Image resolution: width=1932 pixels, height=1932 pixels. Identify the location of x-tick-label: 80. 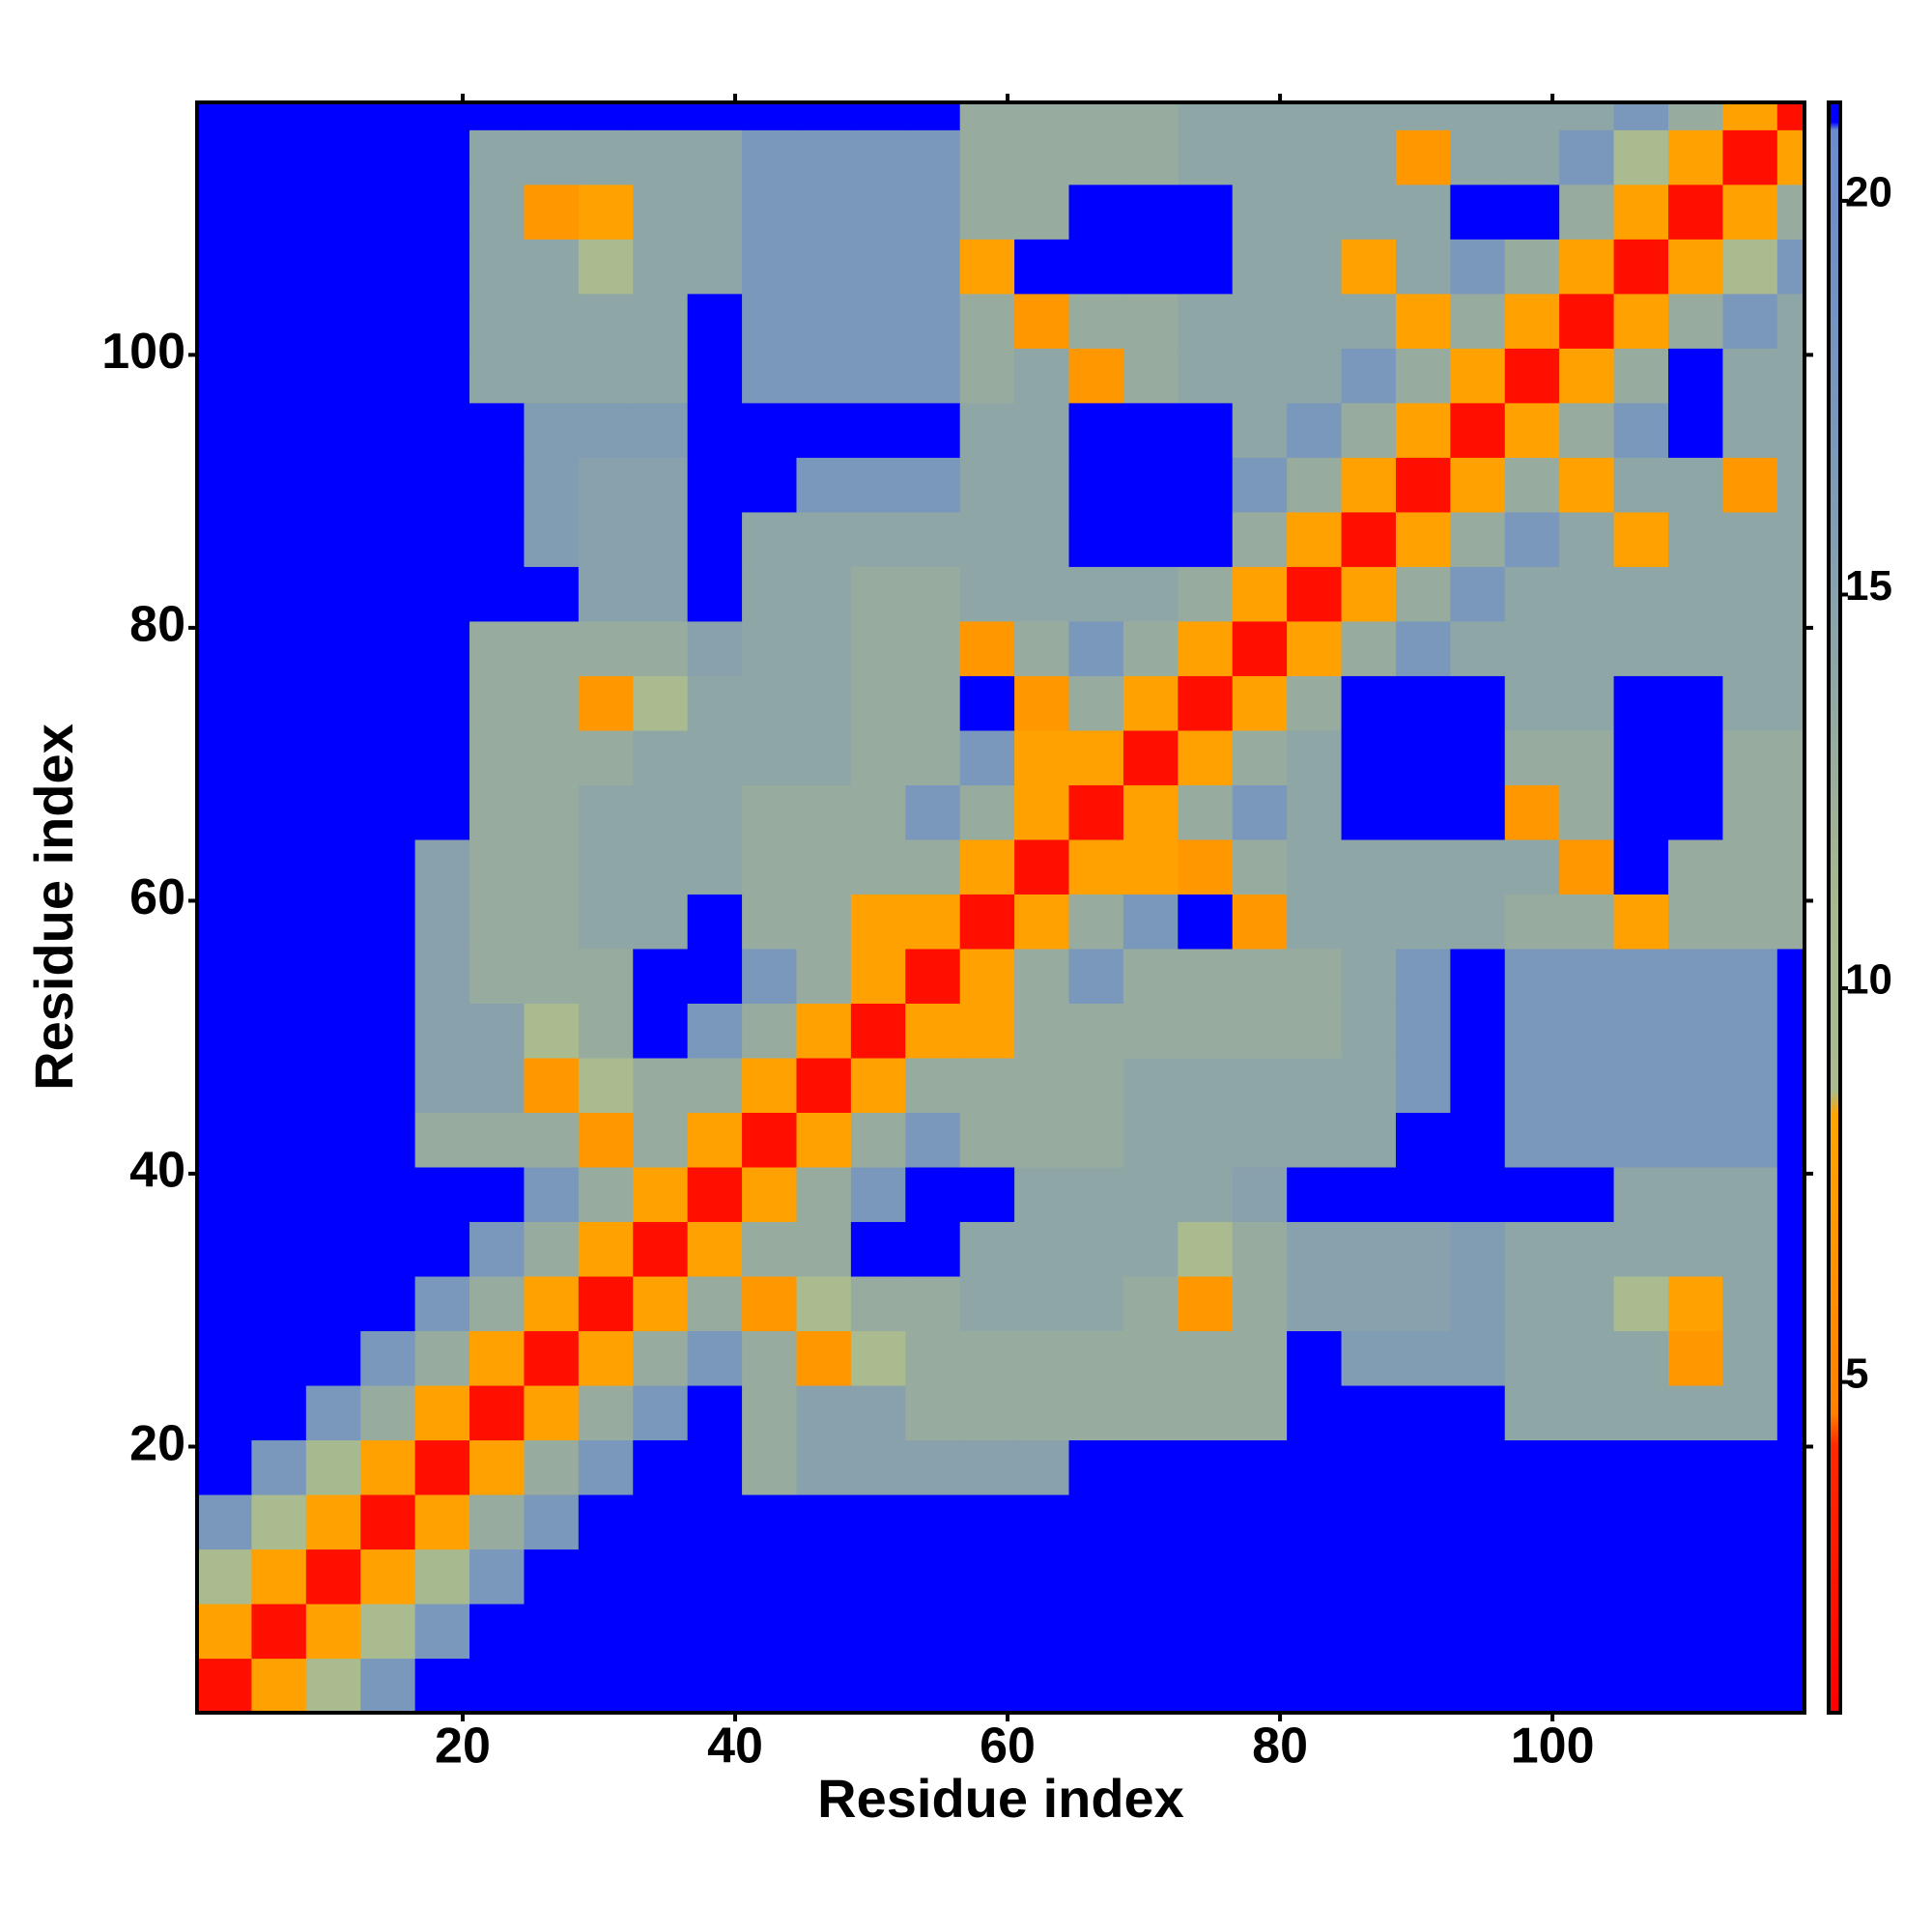
(1280, 1747).